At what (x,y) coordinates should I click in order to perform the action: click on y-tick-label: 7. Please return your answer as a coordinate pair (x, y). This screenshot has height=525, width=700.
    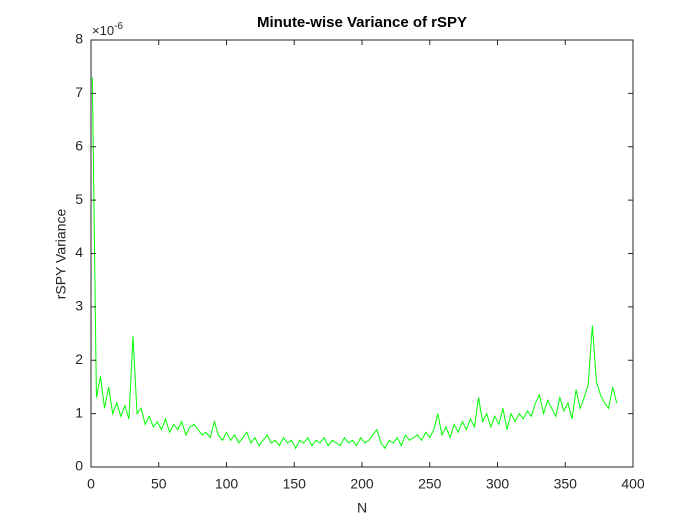
    Looking at the image, I should click on (79, 92).